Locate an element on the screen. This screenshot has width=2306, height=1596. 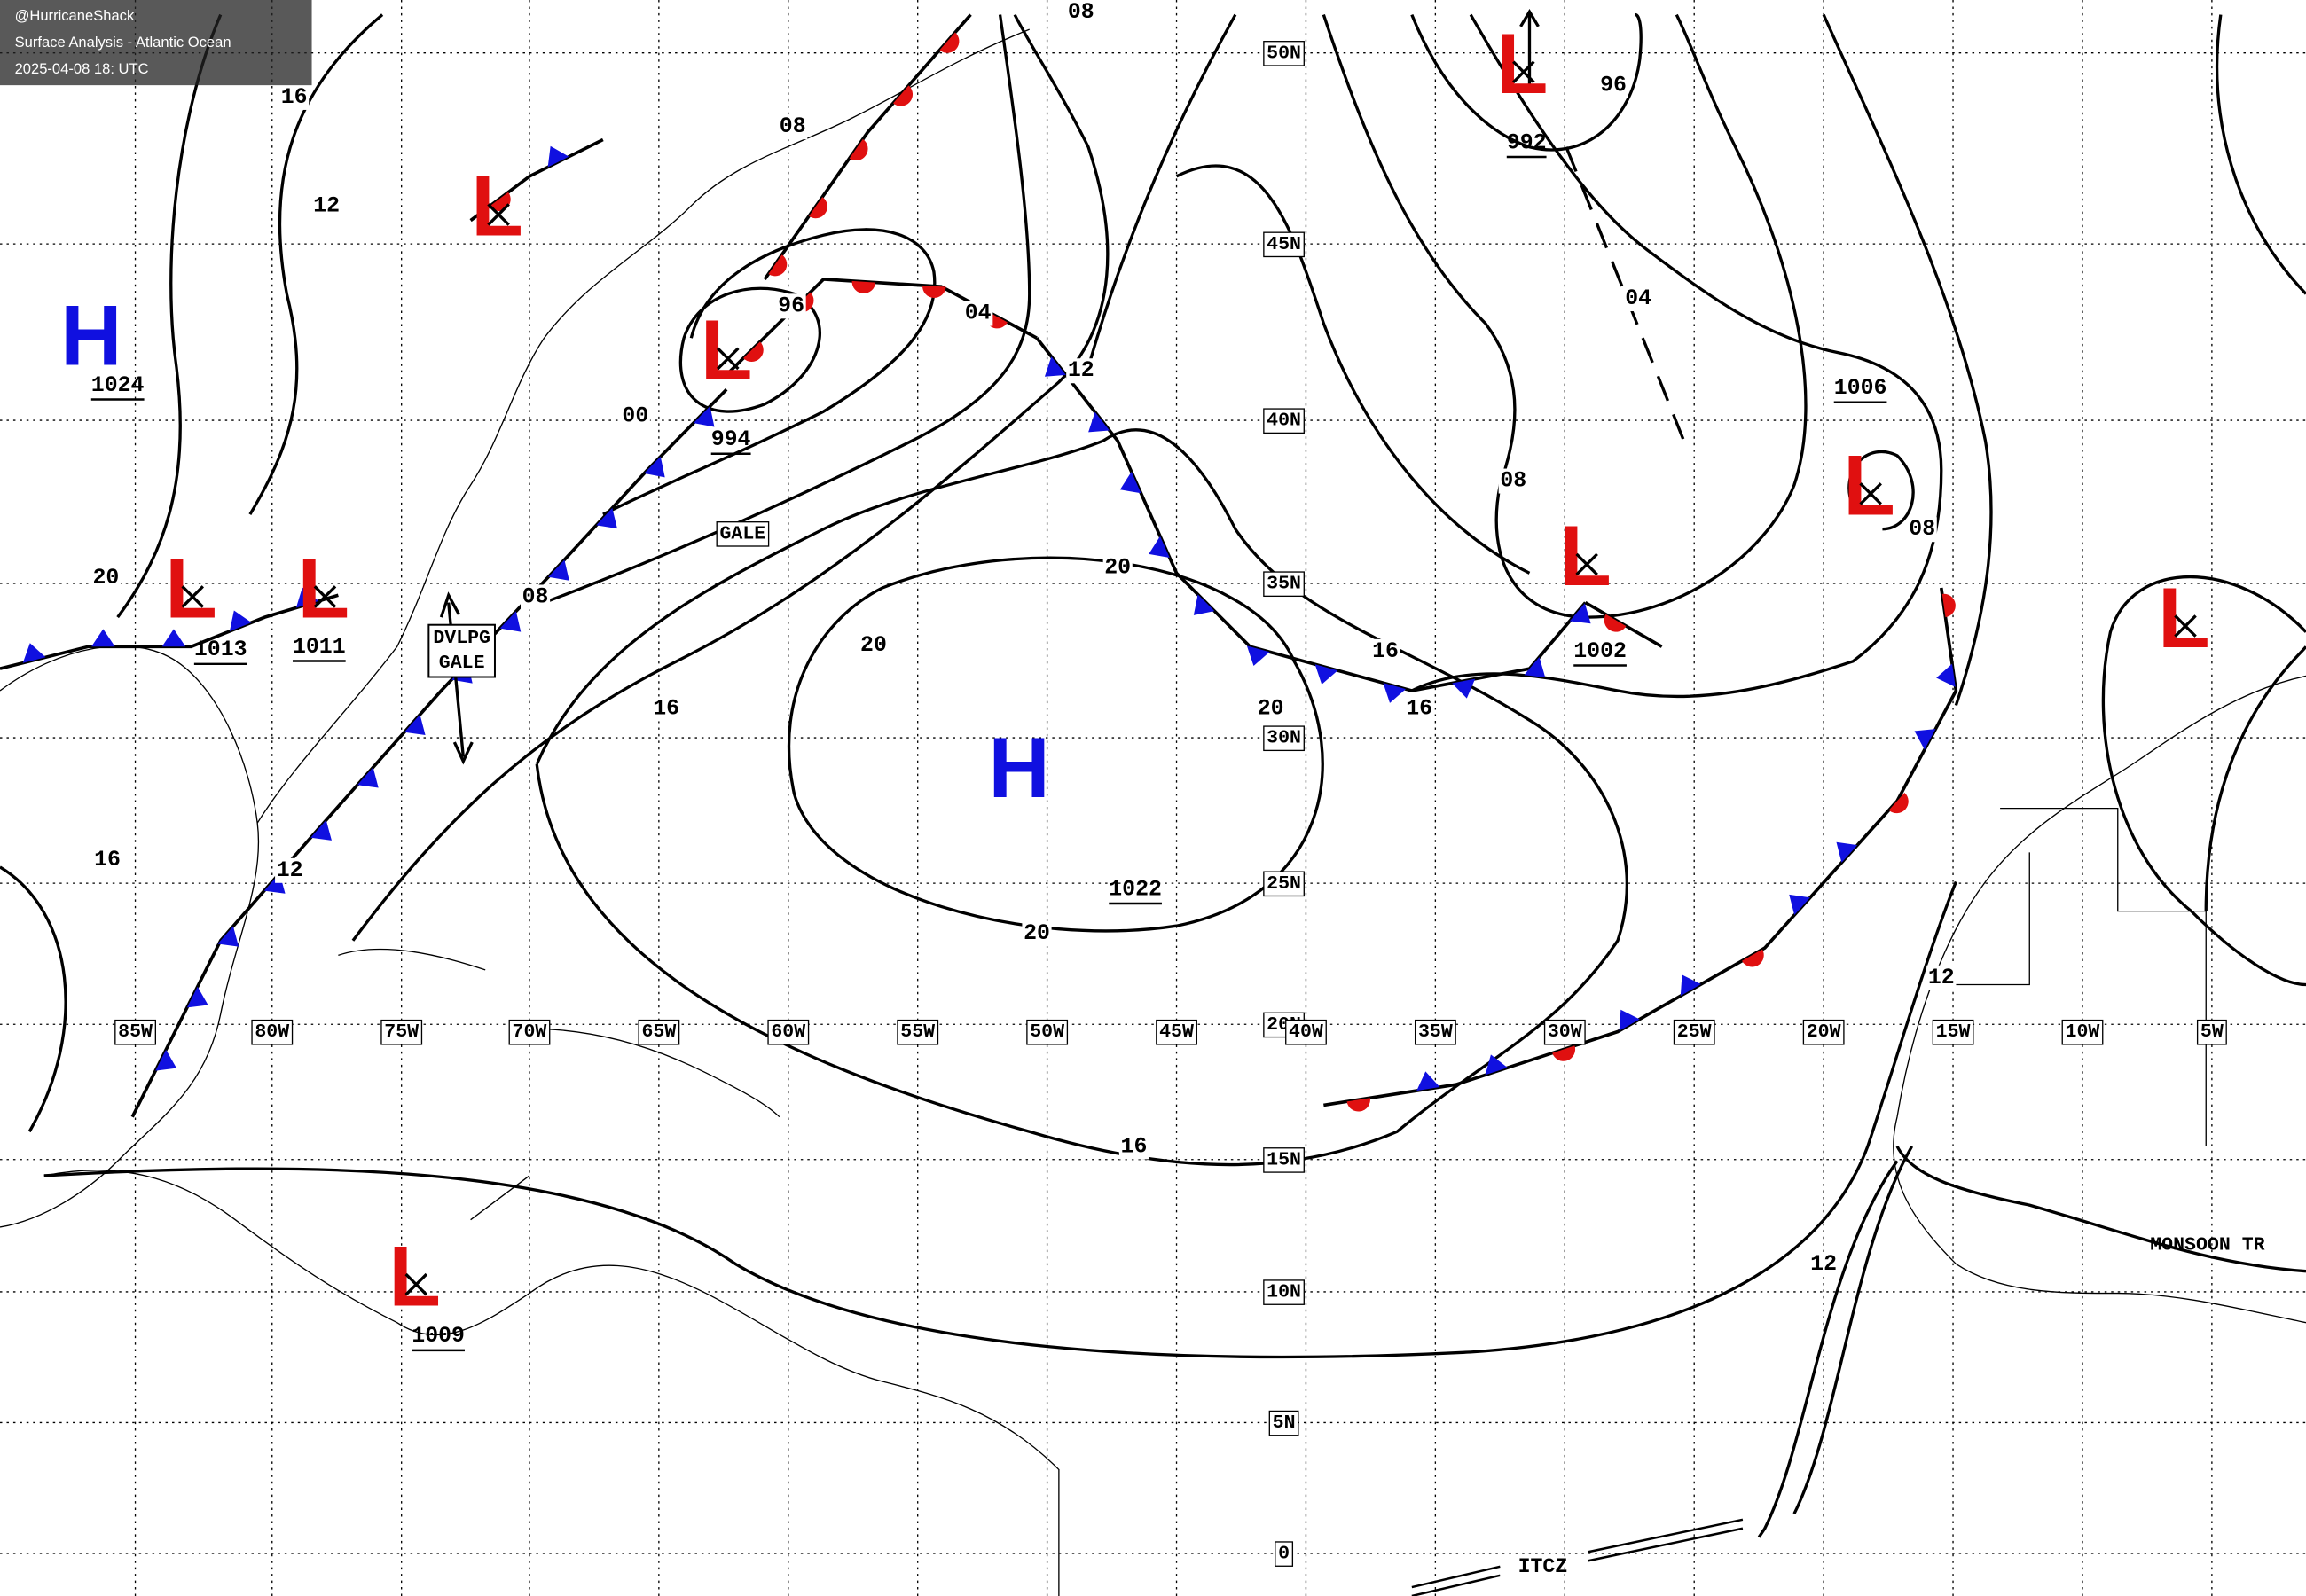
latitude-label: 25N is located at coordinates (1284, 884).